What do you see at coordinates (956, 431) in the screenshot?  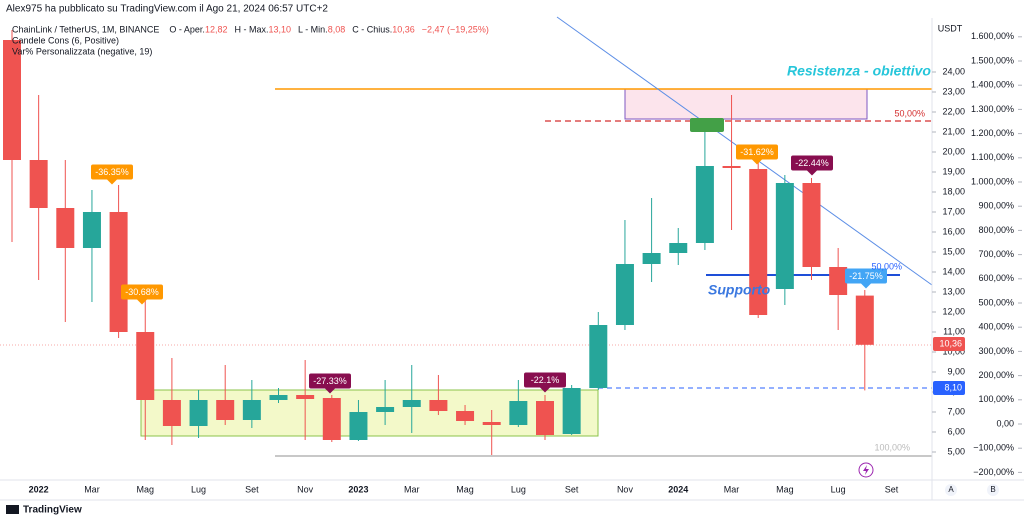 I see `y-tick-label: 6,00` at bounding box center [956, 431].